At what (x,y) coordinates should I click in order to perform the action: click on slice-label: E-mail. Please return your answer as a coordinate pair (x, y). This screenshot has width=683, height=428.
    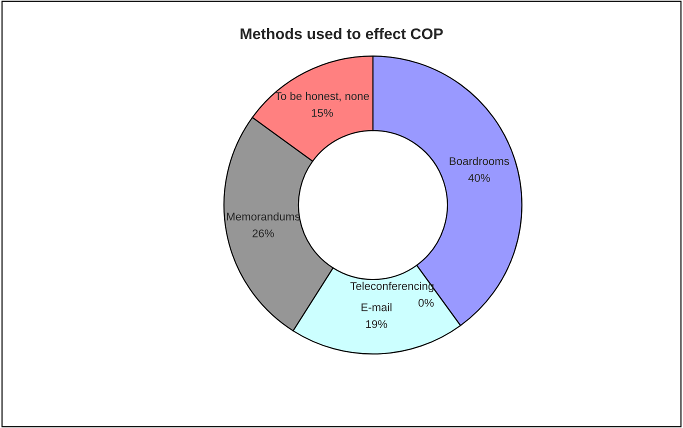
    Looking at the image, I should click on (377, 307).